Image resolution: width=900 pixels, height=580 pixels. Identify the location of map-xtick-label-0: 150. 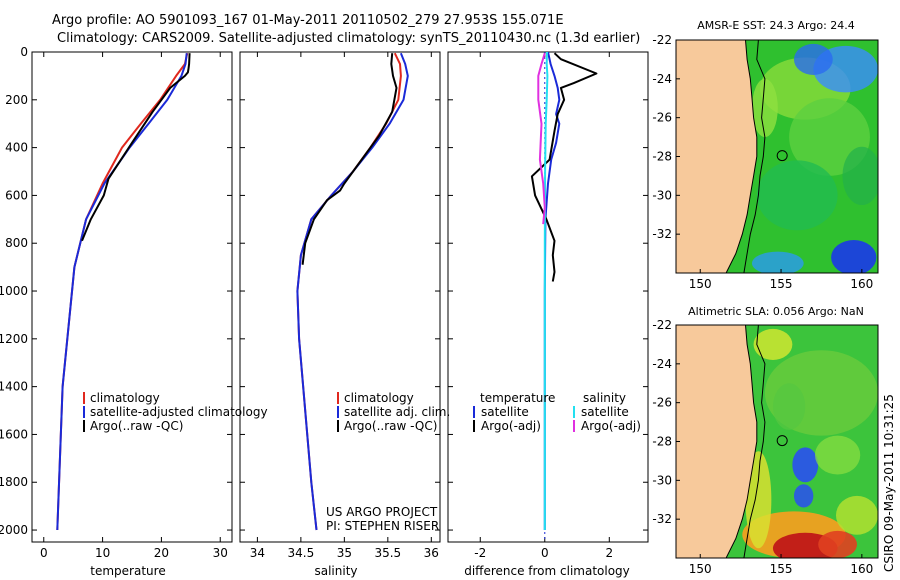
(700, 569).